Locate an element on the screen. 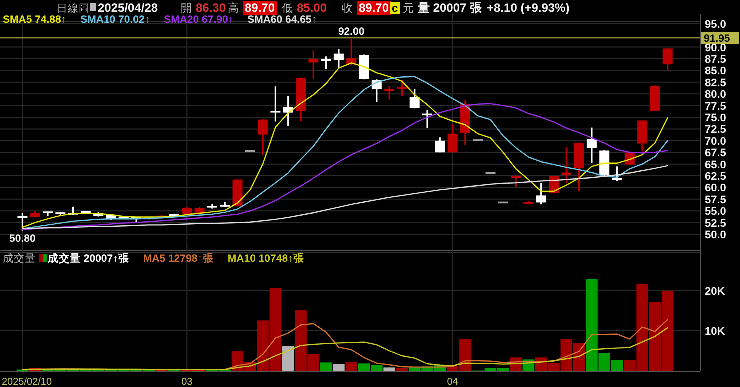 The width and height of the screenshot is (740, 387). y-tick-label: 85.0 is located at coordinates (715, 72).